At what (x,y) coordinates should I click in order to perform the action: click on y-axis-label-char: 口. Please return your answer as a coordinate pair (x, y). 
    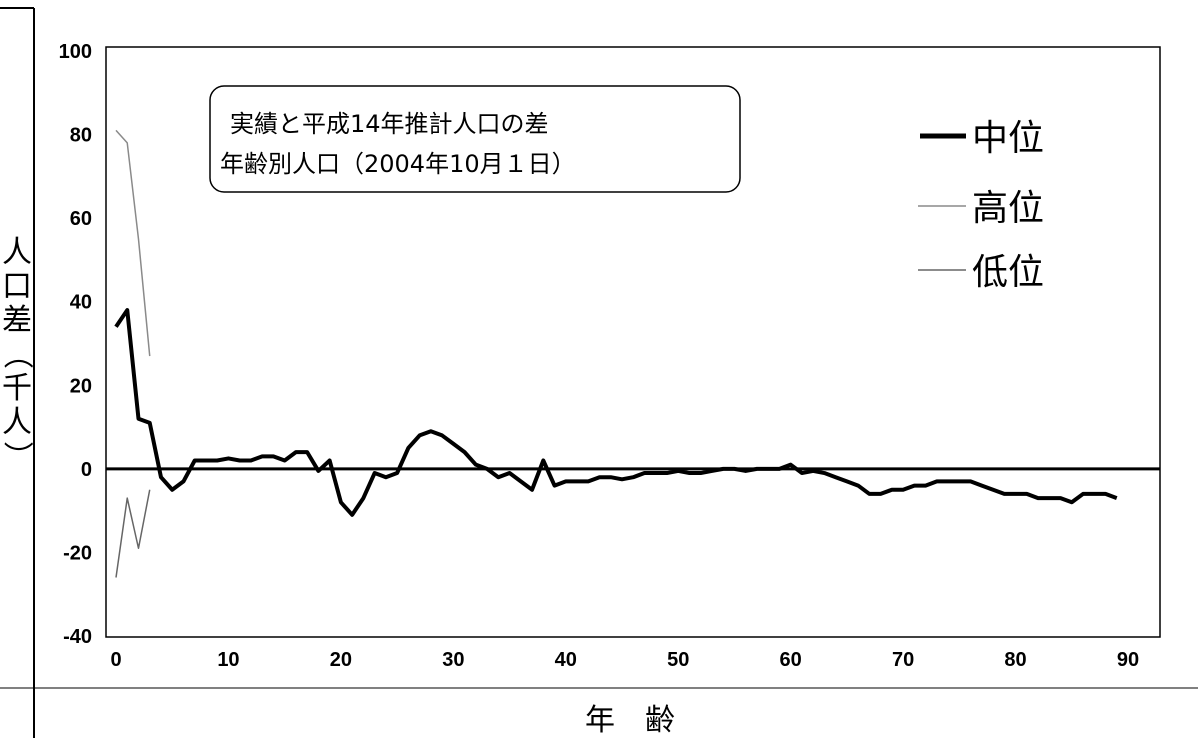
    Looking at the image, I should click on (17, 286).